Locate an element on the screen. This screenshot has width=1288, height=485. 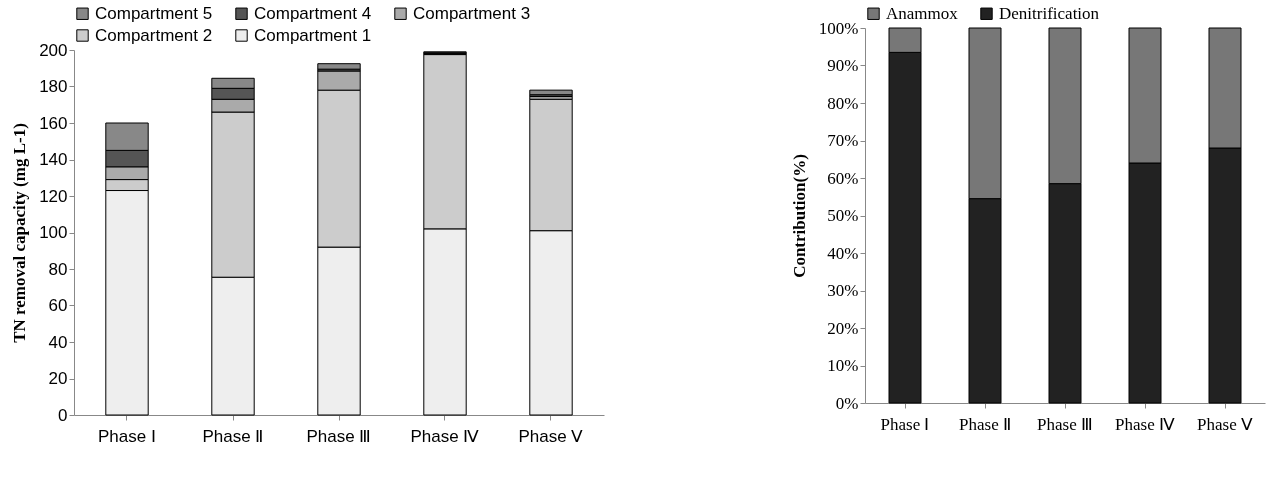
y-axis-title: Contribution(%) is located at coordinates (799, 216).